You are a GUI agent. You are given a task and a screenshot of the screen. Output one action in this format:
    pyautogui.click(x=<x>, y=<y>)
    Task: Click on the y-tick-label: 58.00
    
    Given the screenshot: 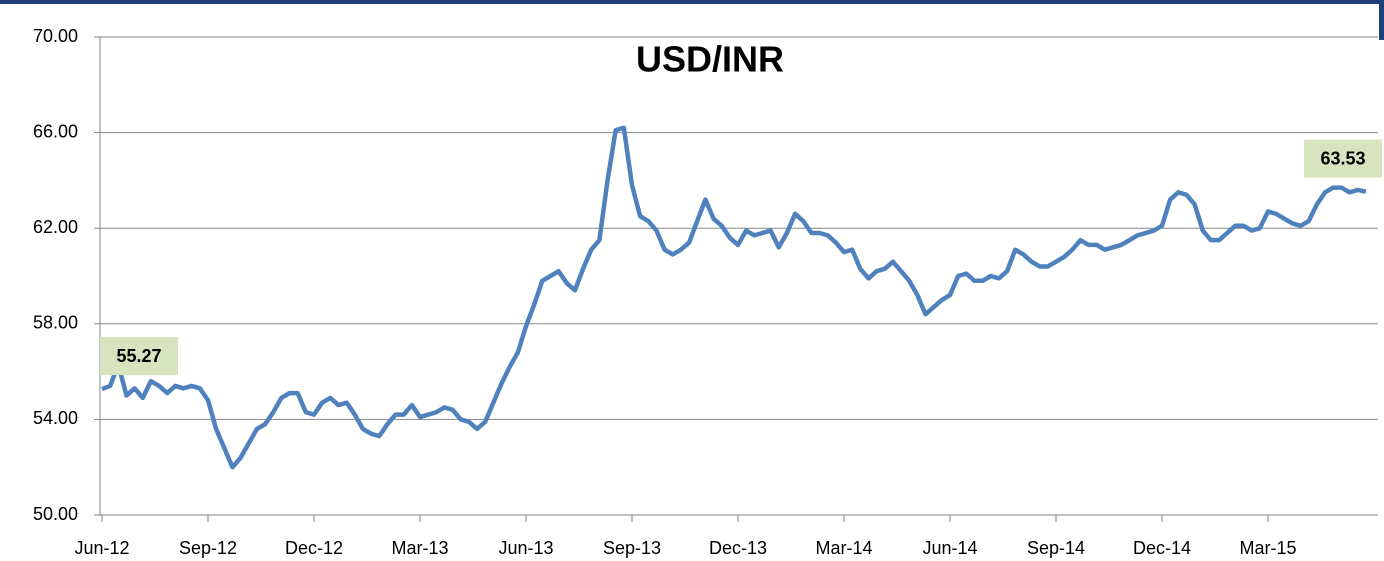 What is the action you would take?
    pyautogui.click(x=55, y=323)
    